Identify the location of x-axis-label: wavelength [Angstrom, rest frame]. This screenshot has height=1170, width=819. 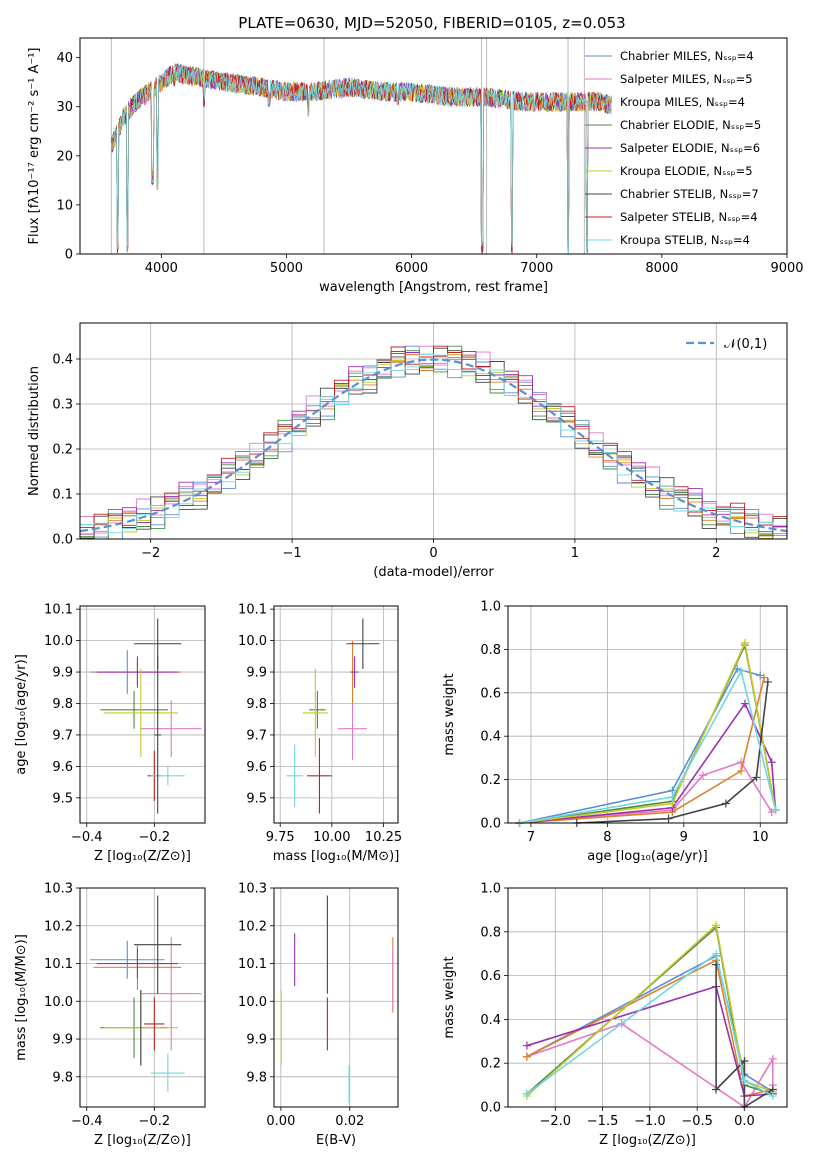
(433, 287).